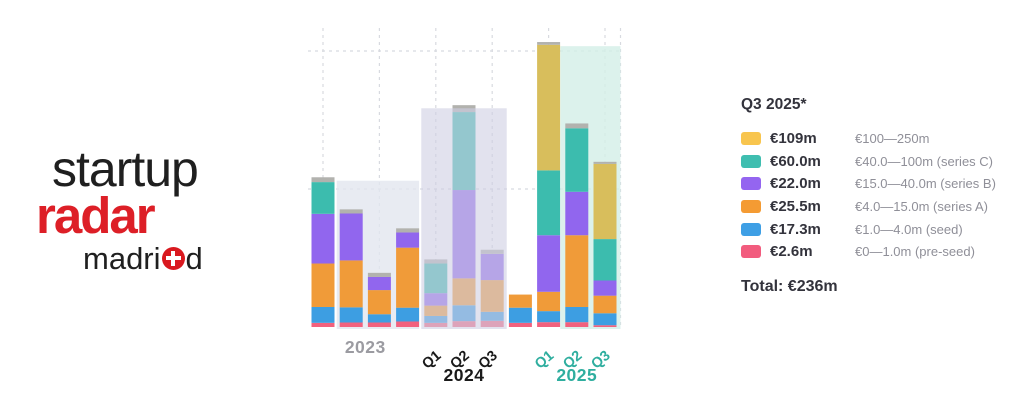 This screenshot has width=1024, height=410. What do you see at coordinates (795, 184) in the screenshot?
I see `legend-amount: €22.0m` at bounding box center [795, 184].